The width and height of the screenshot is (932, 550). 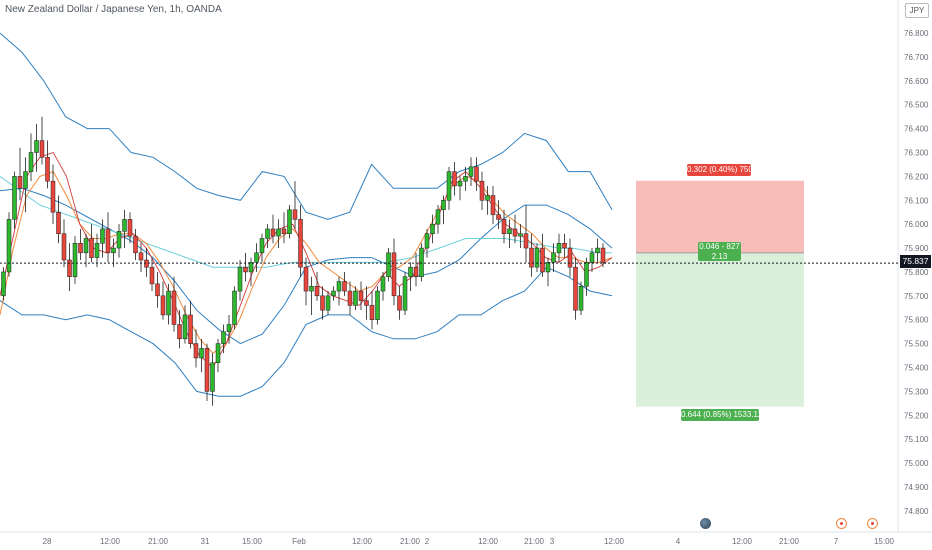 What do you see at coordinates (916, 248) in the screenshot?
I see `price-tick-label: 75.900` at bounding box center [916, 248].